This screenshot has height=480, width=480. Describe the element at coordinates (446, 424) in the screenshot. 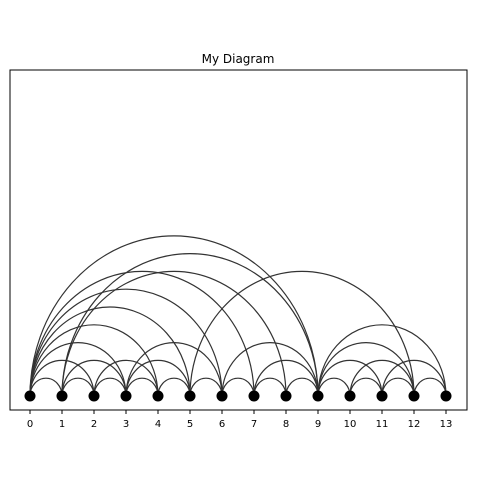

I see `tick-label-13: 13` at that location.